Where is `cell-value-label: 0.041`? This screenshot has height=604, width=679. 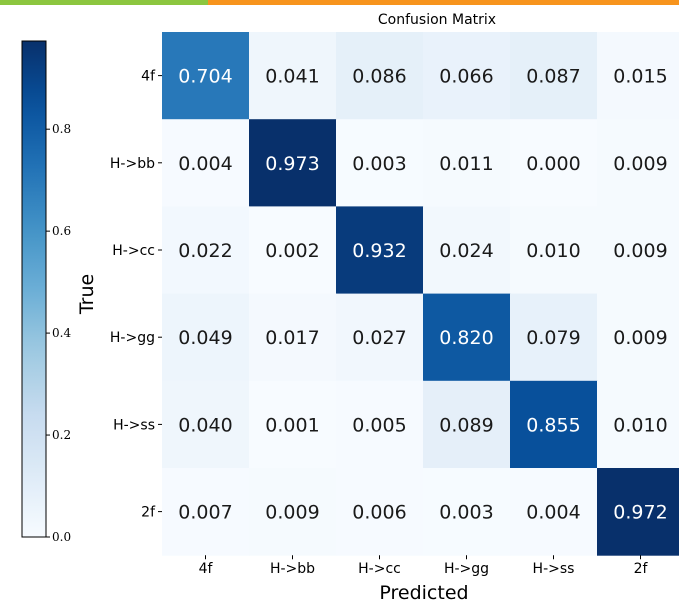
cell-value-label: 0.041 is located at coordinates (292, 77).